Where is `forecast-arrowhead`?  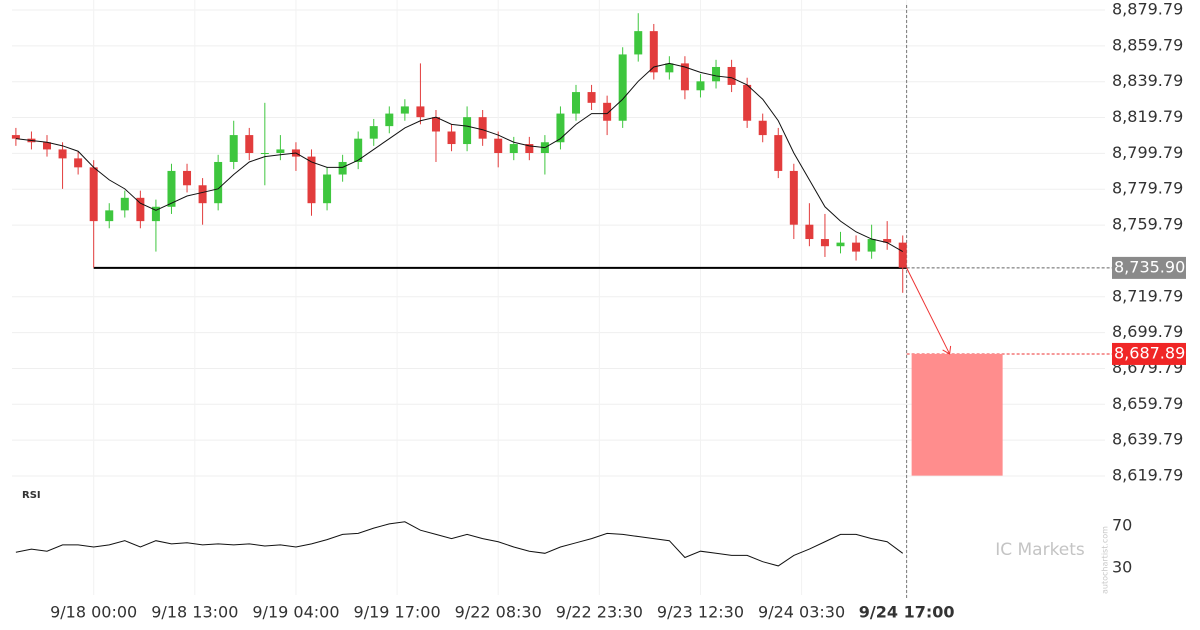
forecast-arrowhead is located at coordinates (947, 350).